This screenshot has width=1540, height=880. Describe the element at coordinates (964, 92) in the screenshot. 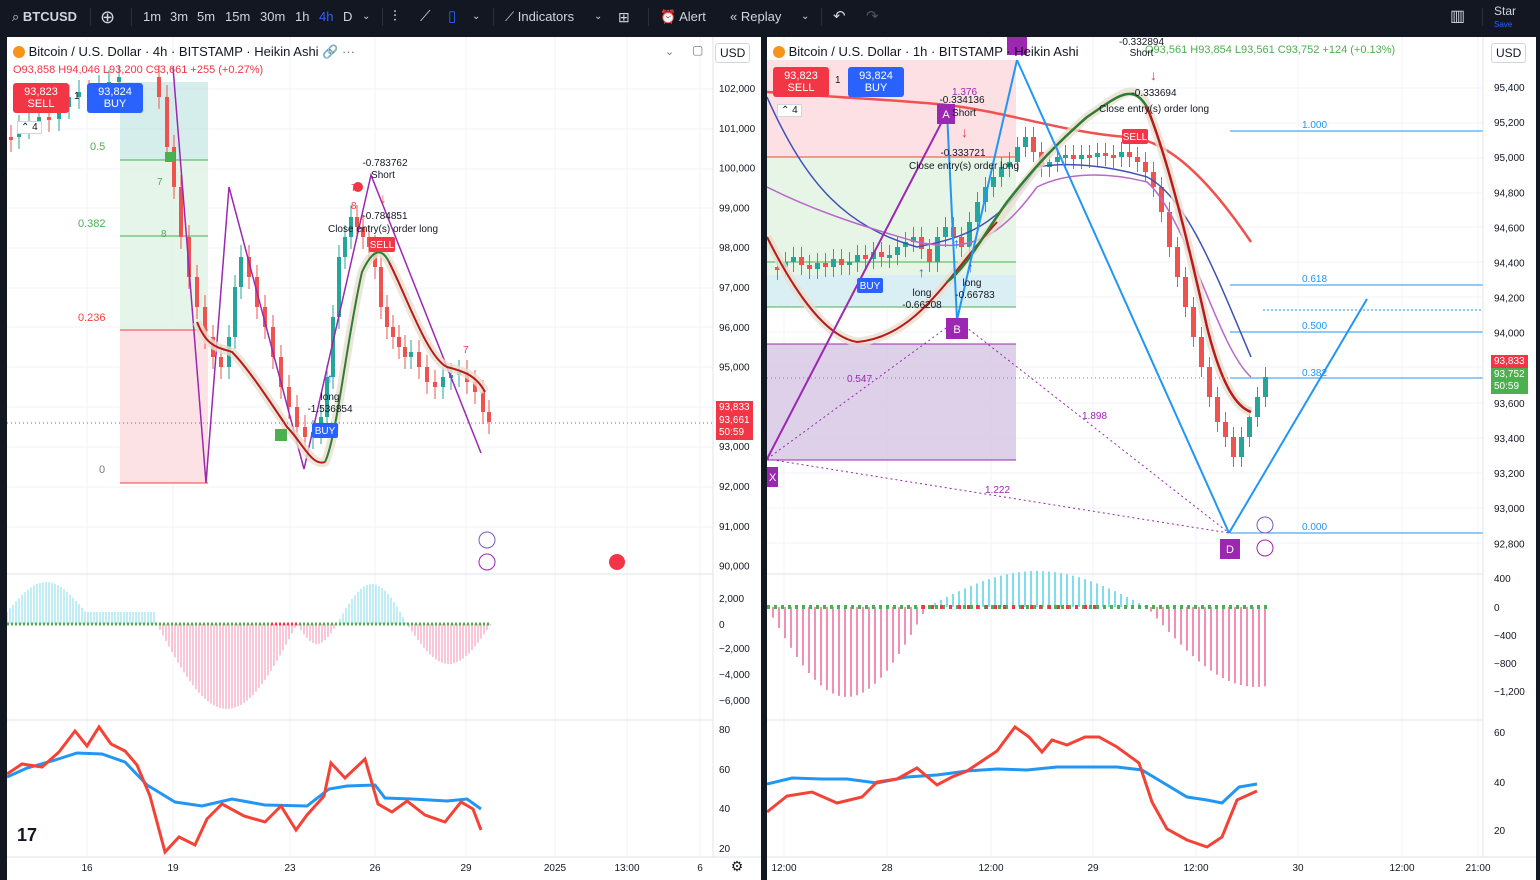

I see `ratio-label: 1.376` at that location.